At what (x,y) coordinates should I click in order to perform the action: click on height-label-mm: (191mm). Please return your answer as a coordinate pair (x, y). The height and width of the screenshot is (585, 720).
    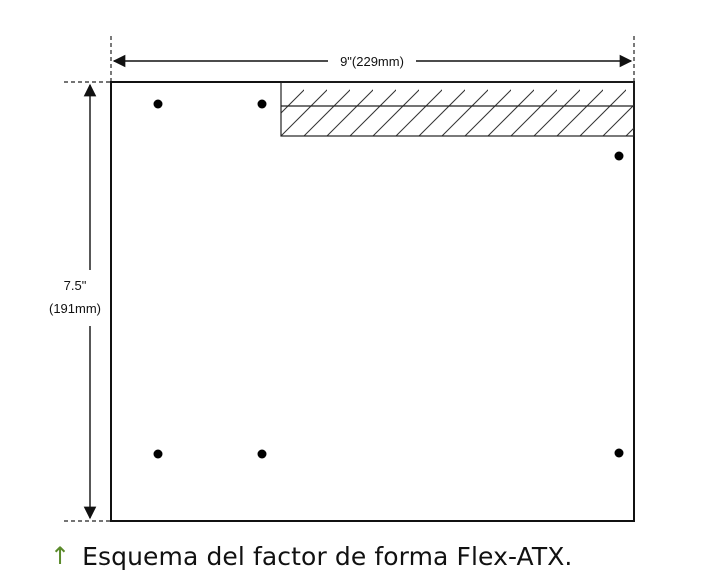
    Looking at the image, I should click on (75, 308).